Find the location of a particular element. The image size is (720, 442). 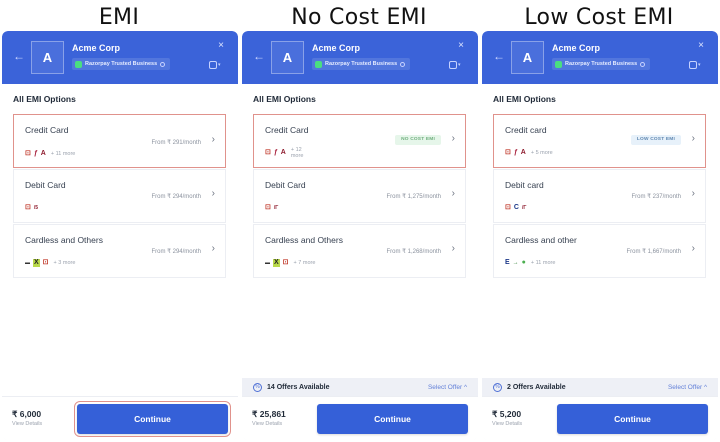

option-title: Credit Card is located at coordinates (287, 130).